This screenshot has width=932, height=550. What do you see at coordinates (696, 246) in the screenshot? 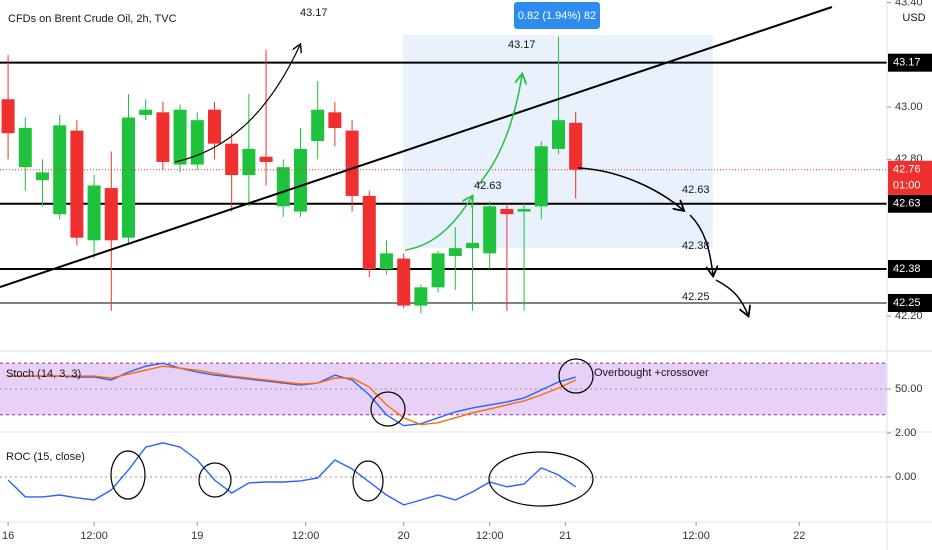
I see `annotation: 42.38` at bounding box center [696, 246].